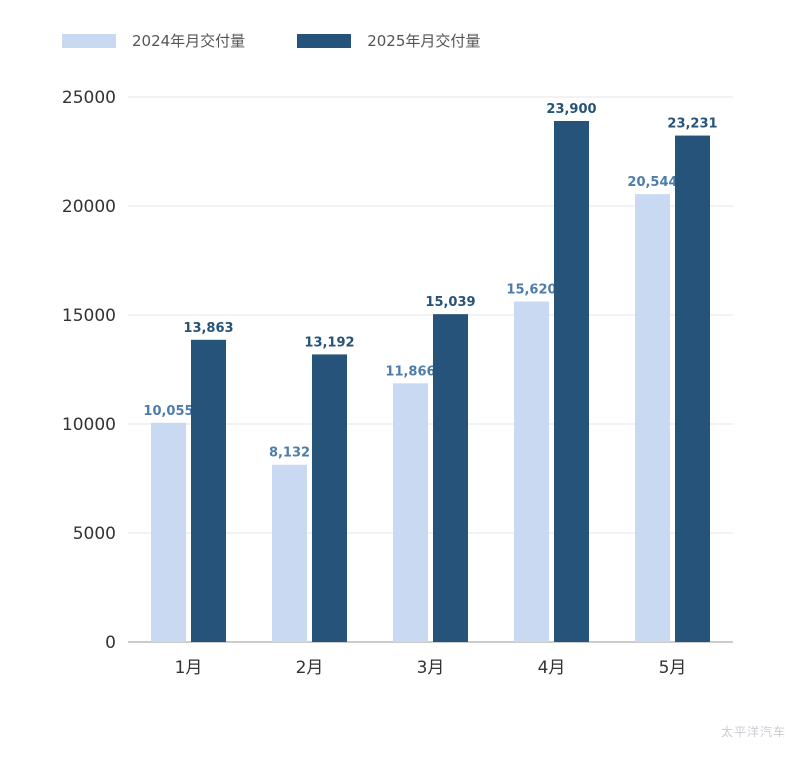 This screenshot has height=758, width=800. I want to click on legend-label-2025: 2025年月交付量, so click(424, 41).